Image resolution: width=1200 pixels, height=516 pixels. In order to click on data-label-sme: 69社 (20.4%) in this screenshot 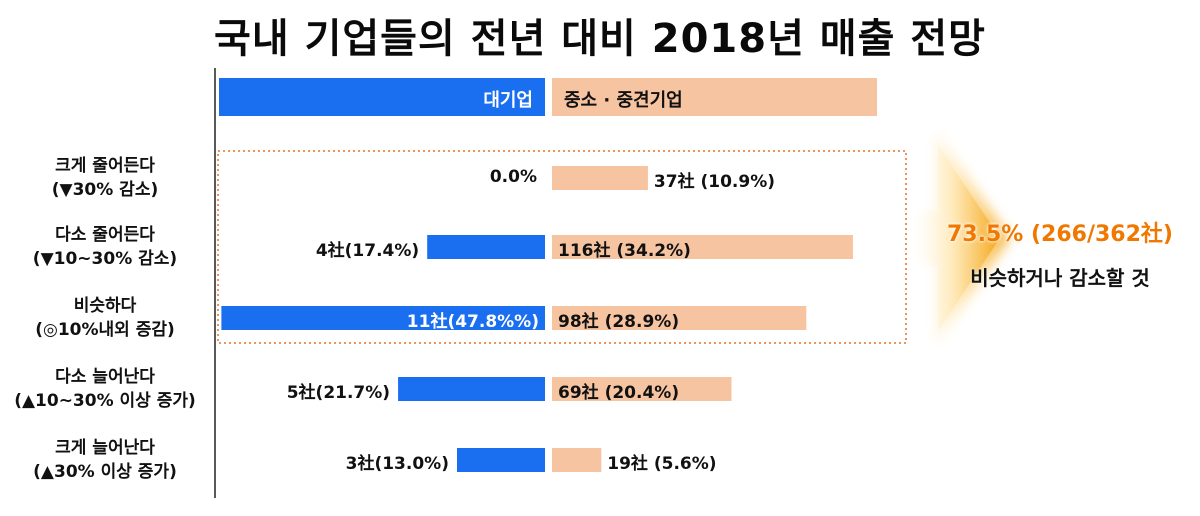, I will do `click(619, 393)`.